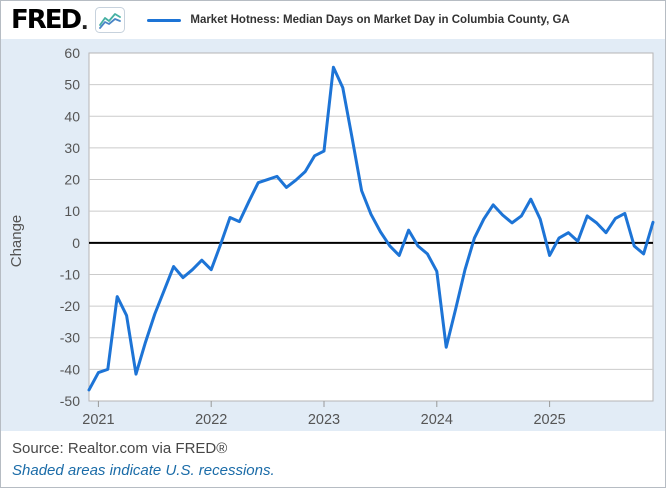  Describe the element at coordinates (120, 448) in the screenshot. I see `source-attribution: Source: Realtor.com via FRED®` at that location.